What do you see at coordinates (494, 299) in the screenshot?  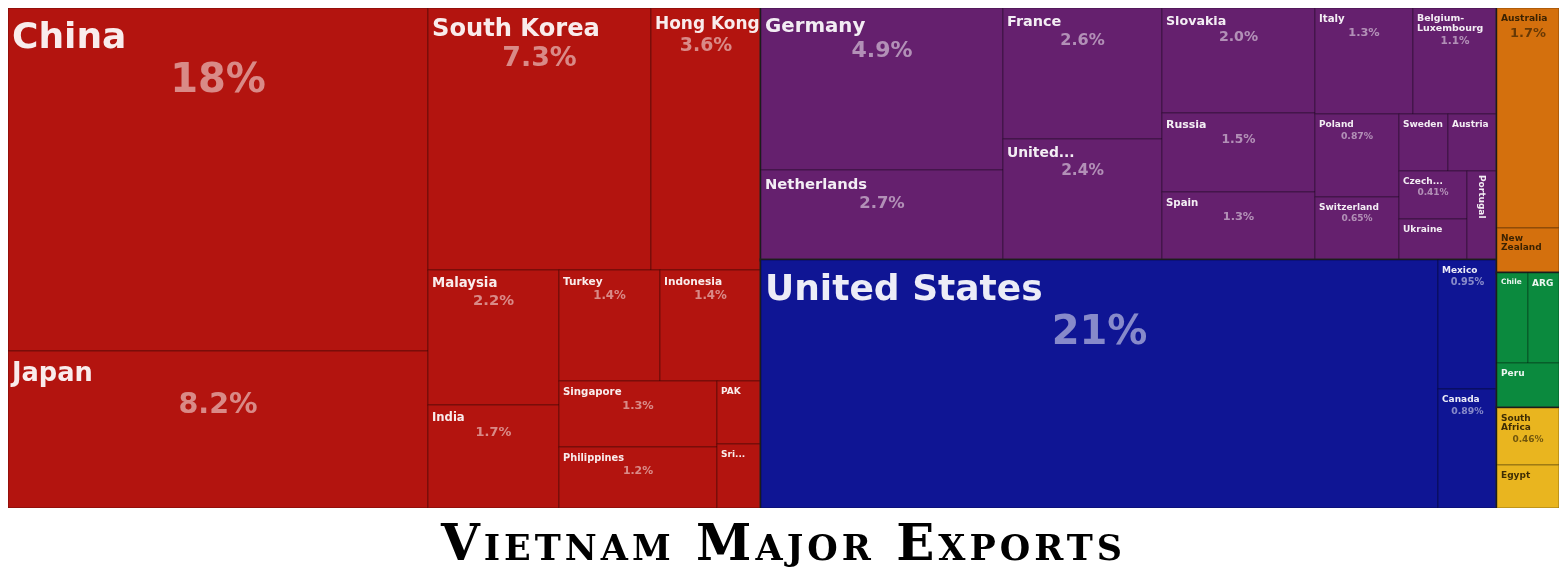 I see `data-label: 2.2%` at bounding box center [494, 299].